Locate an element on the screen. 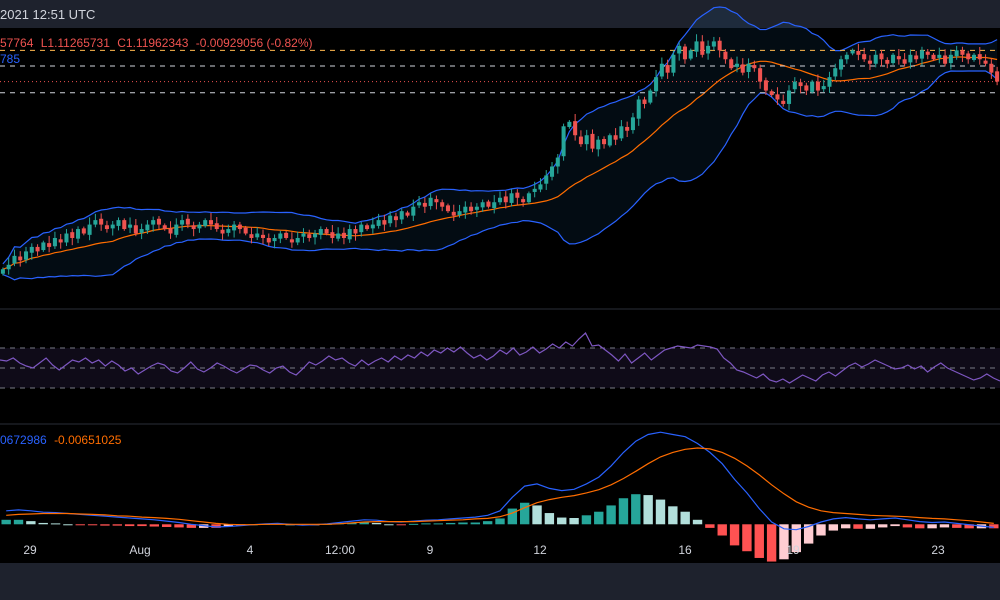 The width and height of the screenshot is (1000, 600). x-tick-label: 12 is located at coordinates (540, 550).